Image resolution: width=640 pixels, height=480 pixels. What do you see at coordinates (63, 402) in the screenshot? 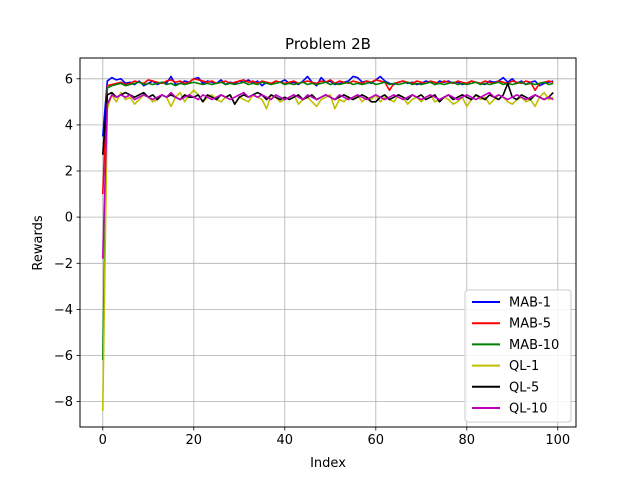
I see `y-tick-label: −8` at bounding box center [63, 402].